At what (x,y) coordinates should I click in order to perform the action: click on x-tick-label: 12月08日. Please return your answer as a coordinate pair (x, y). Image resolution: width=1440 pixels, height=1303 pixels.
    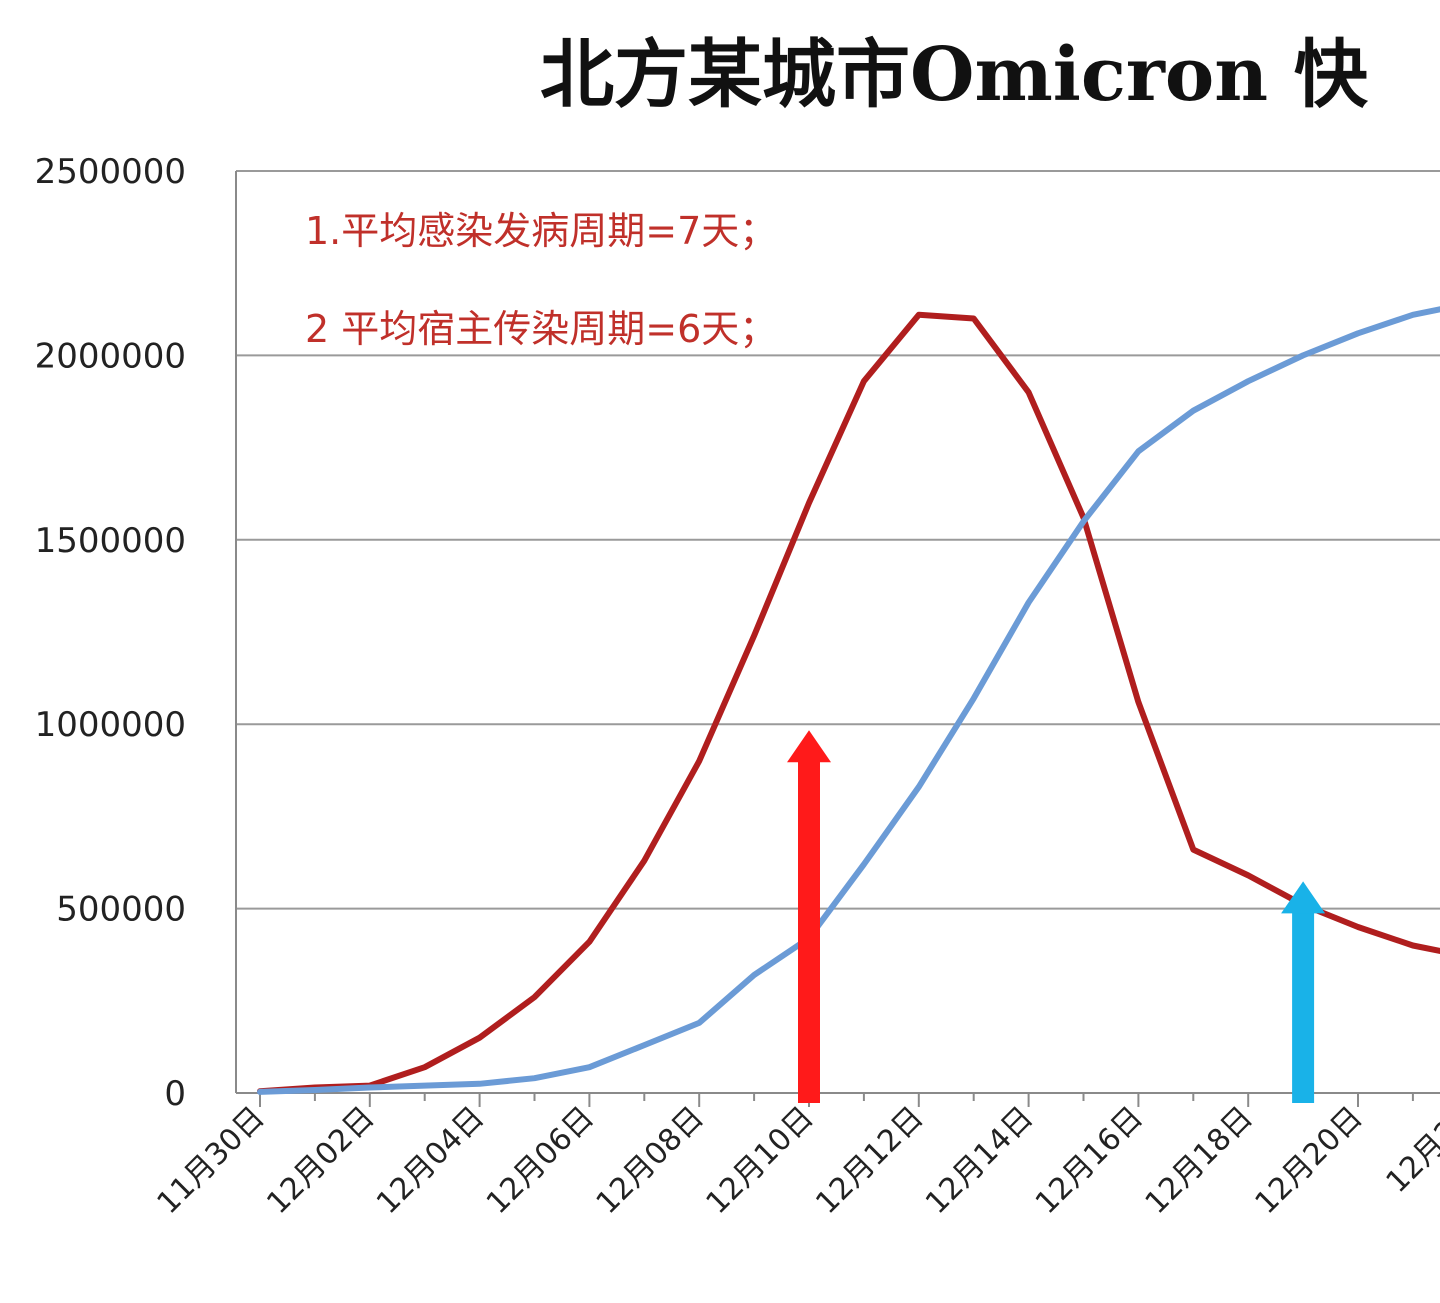
    Looking at the image, I should click on (650, 1160).